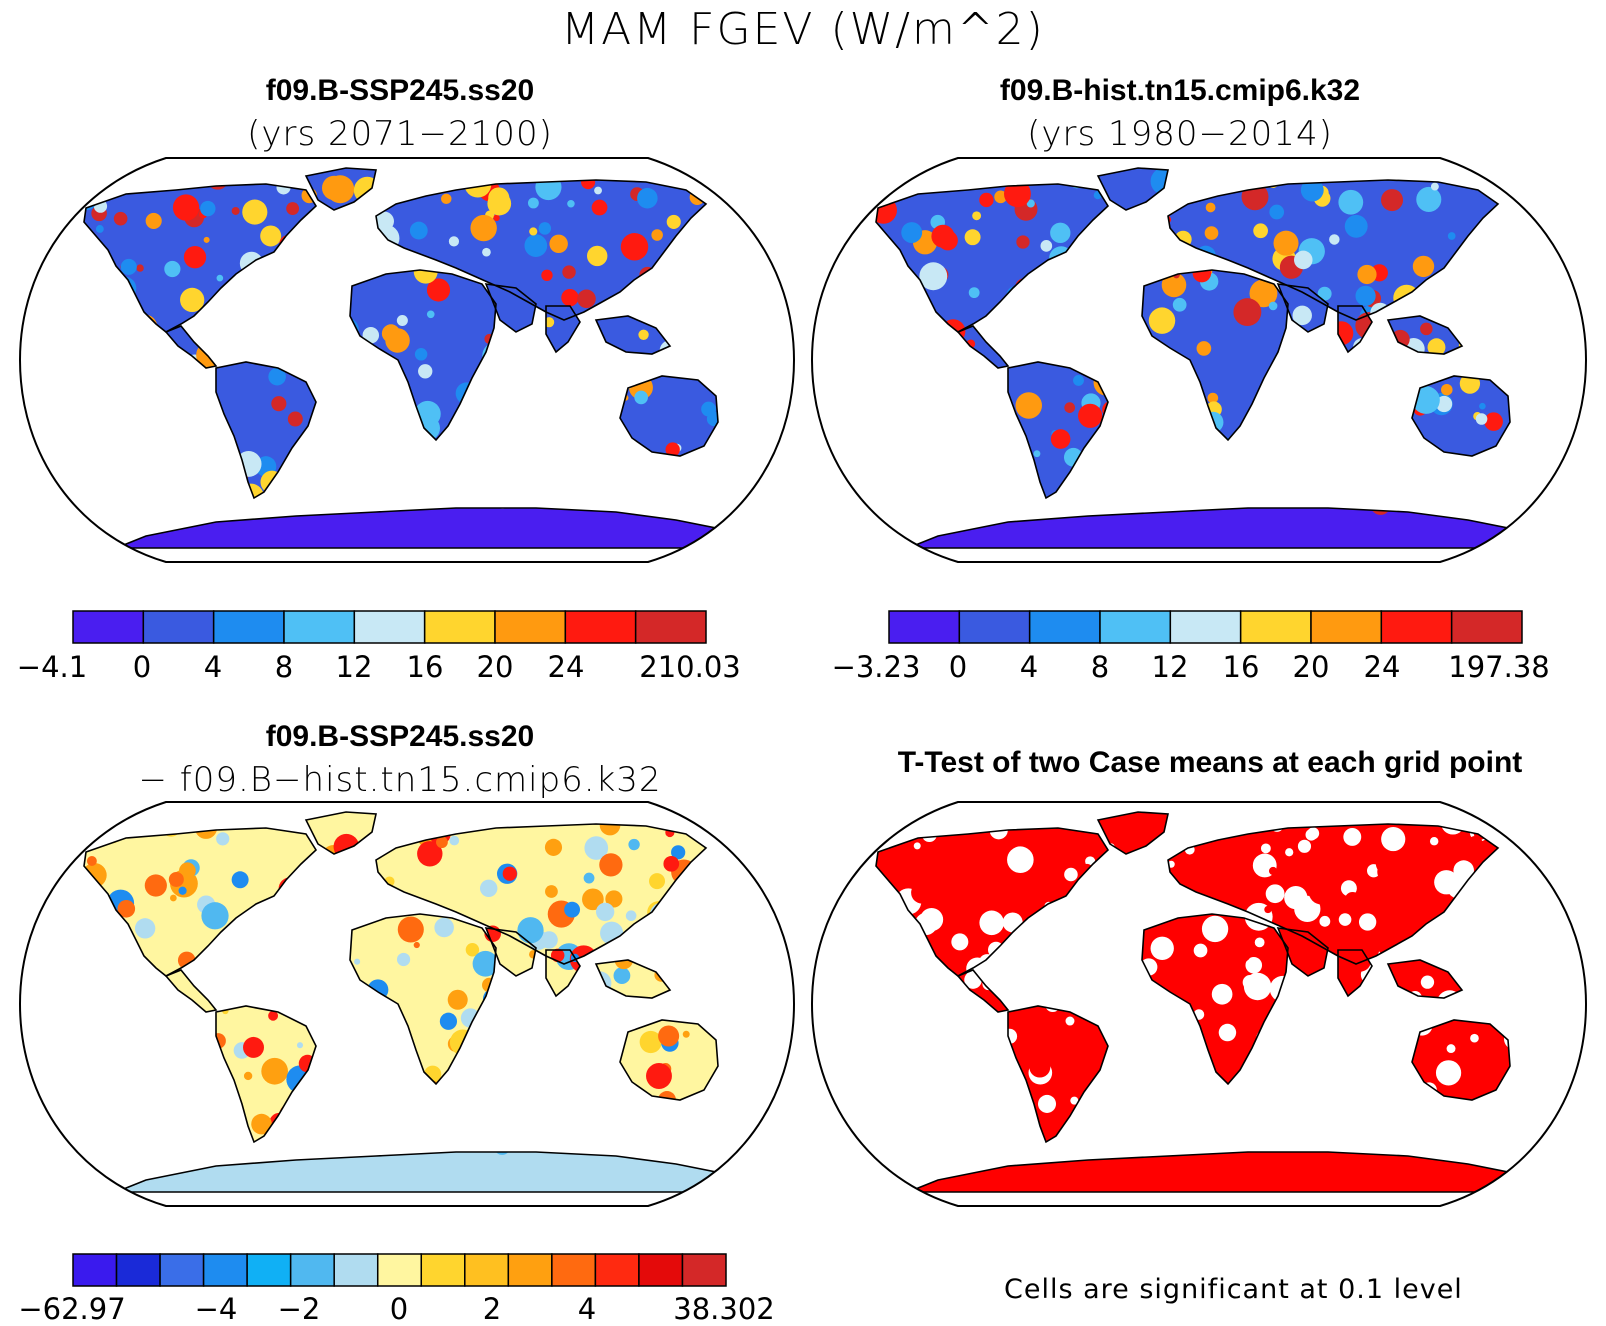 Image resolution: width=1606 pixels, height=1326 pixels. What do you see at coordinates (400, 90) in the screenshot?
I see `panel1-title: f09.B-SSP245.ss20` at bounding box center [400, 90].